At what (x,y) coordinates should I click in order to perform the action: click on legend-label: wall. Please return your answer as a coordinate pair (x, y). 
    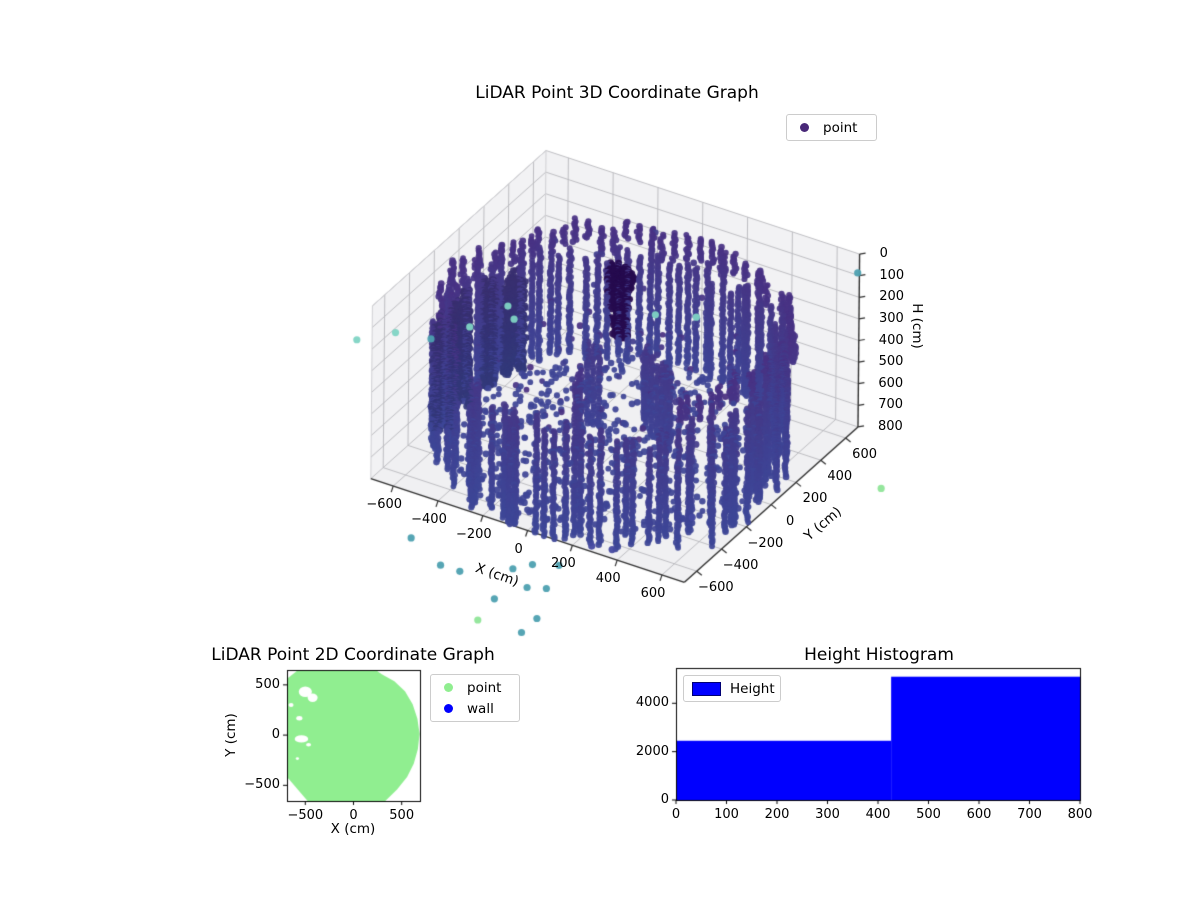
    Looking at the image, I should click on (480, 708).